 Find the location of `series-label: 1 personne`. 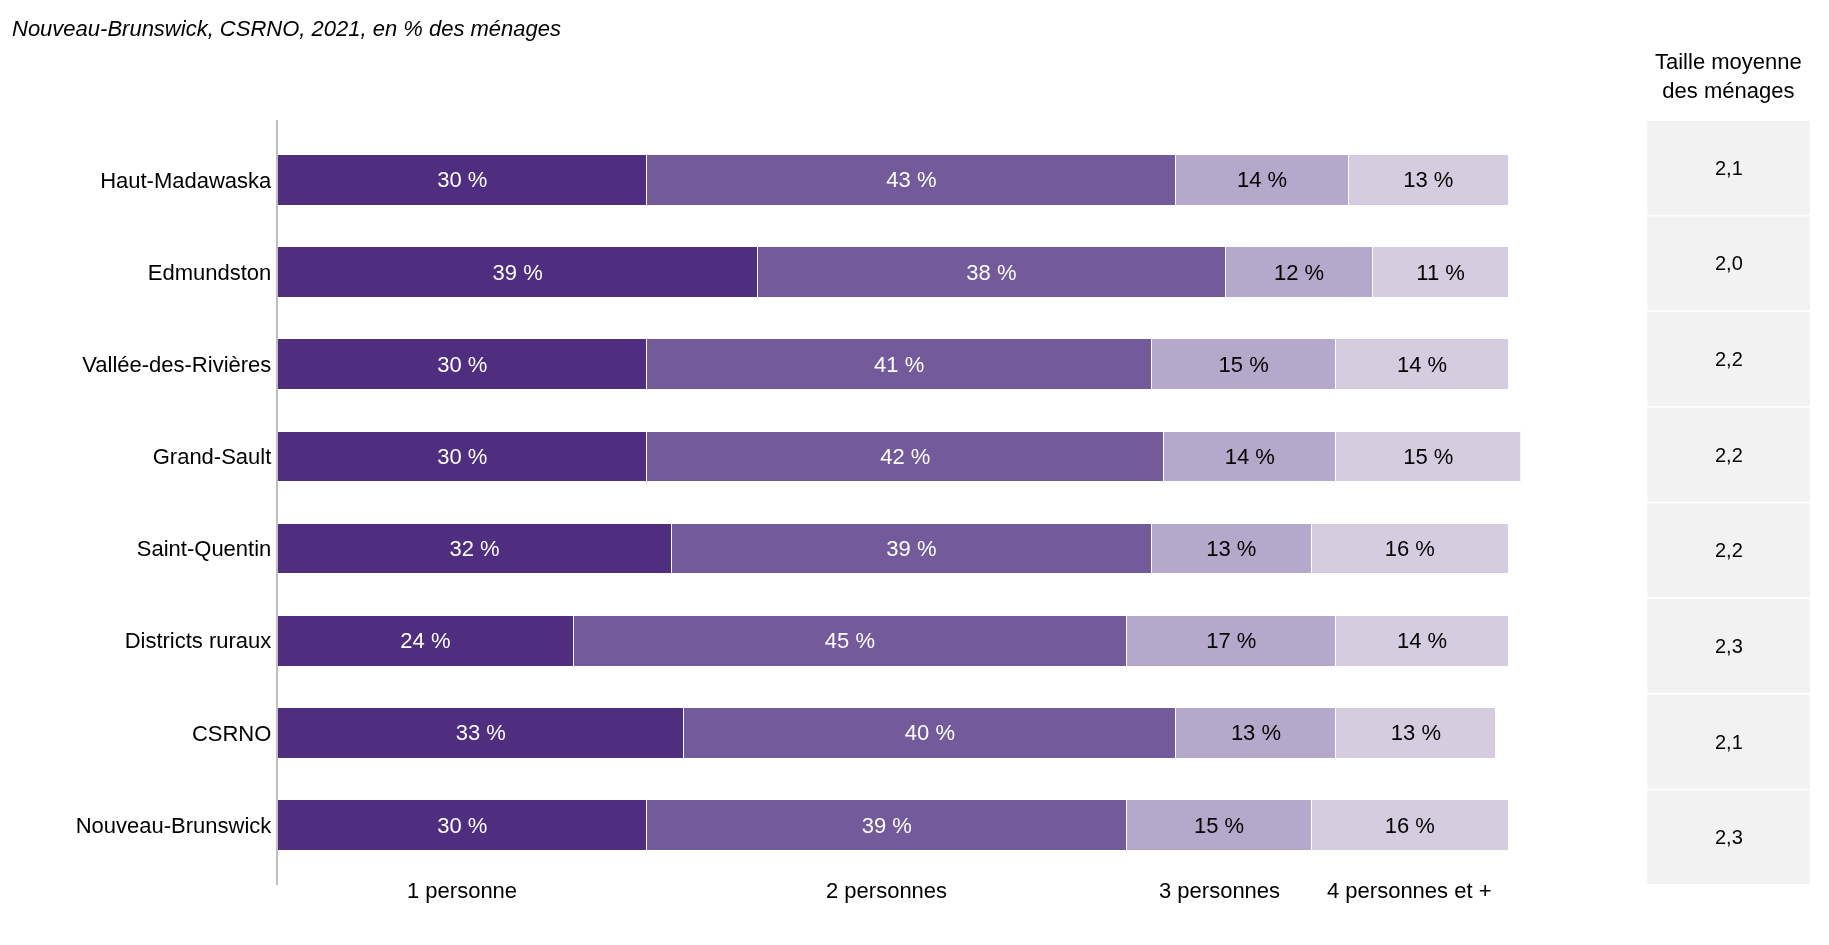

series-label: 1 personne is located at coordinates (462, 890).